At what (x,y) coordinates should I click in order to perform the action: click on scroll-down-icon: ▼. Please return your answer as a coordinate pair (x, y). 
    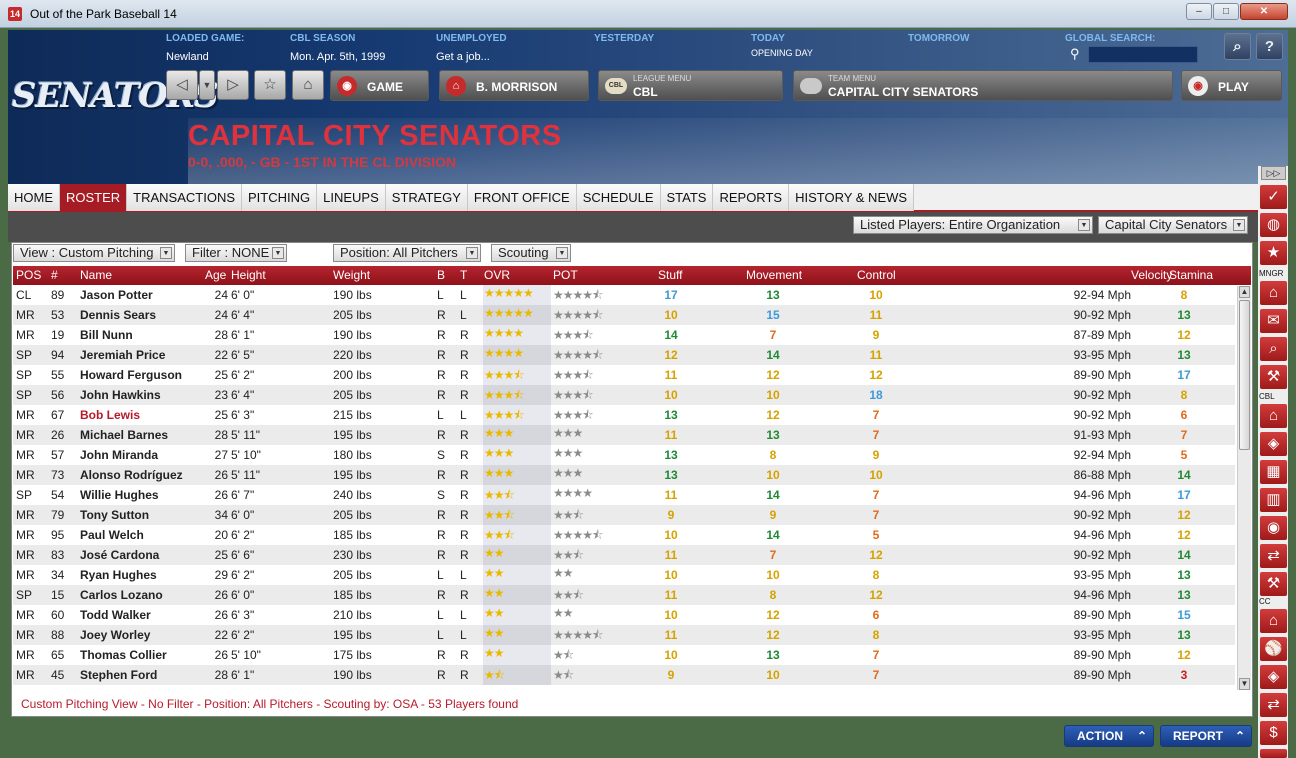
    Looking at the image, I should click on (1244, 684).